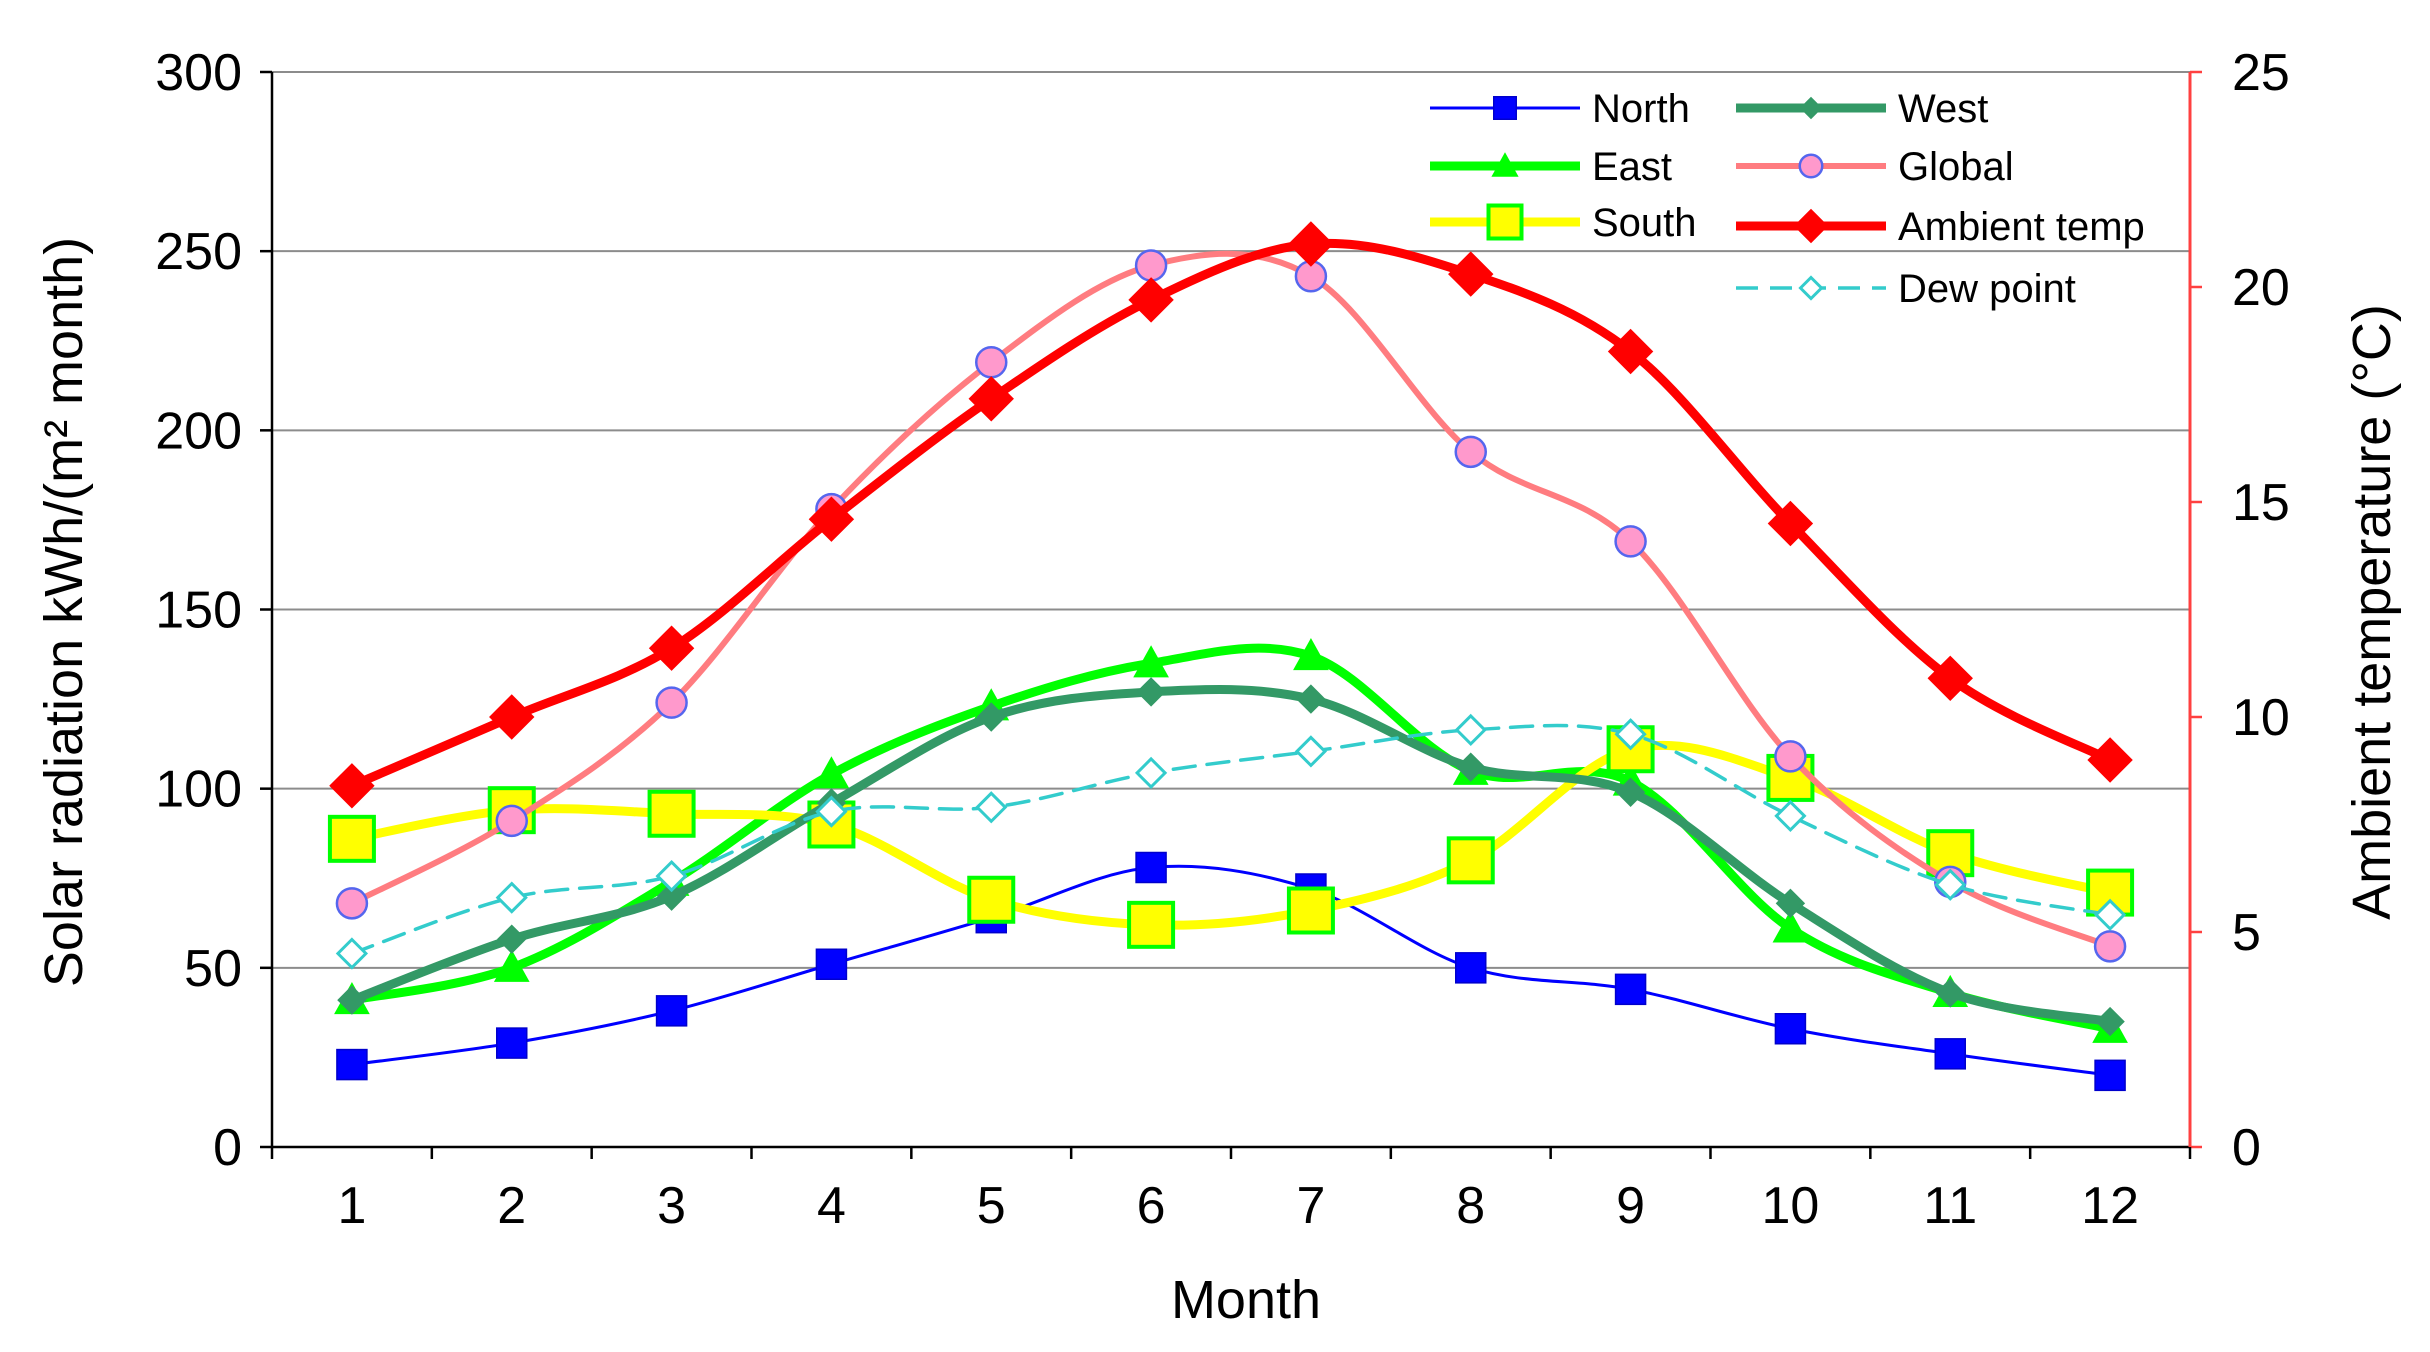 The width and height of the screenshot is (2430, 1352). I want to click on y-tick-label: 0, so click(227, 1148).